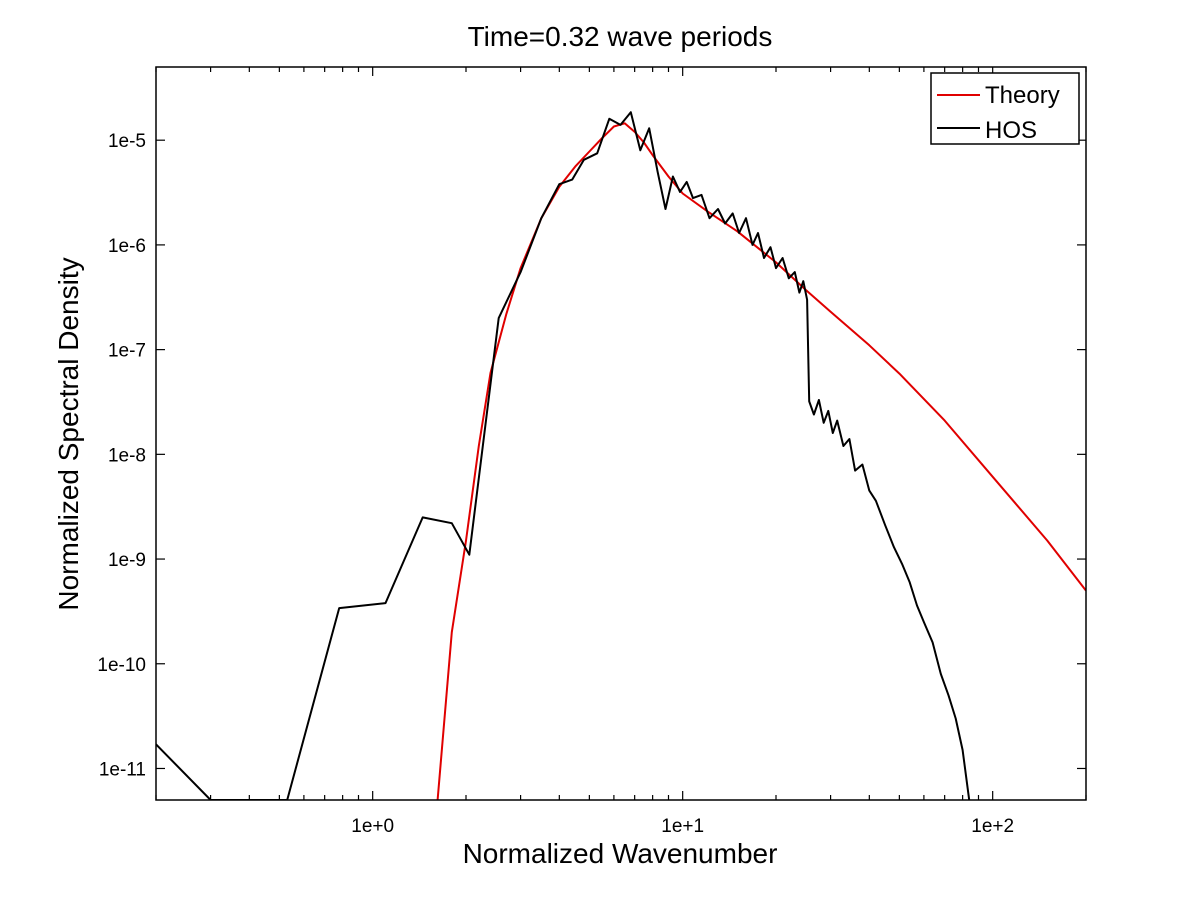 This screenshot has height=902, width=1200. I want to click on y-tick-label: 1e-7, so click(127, 351).